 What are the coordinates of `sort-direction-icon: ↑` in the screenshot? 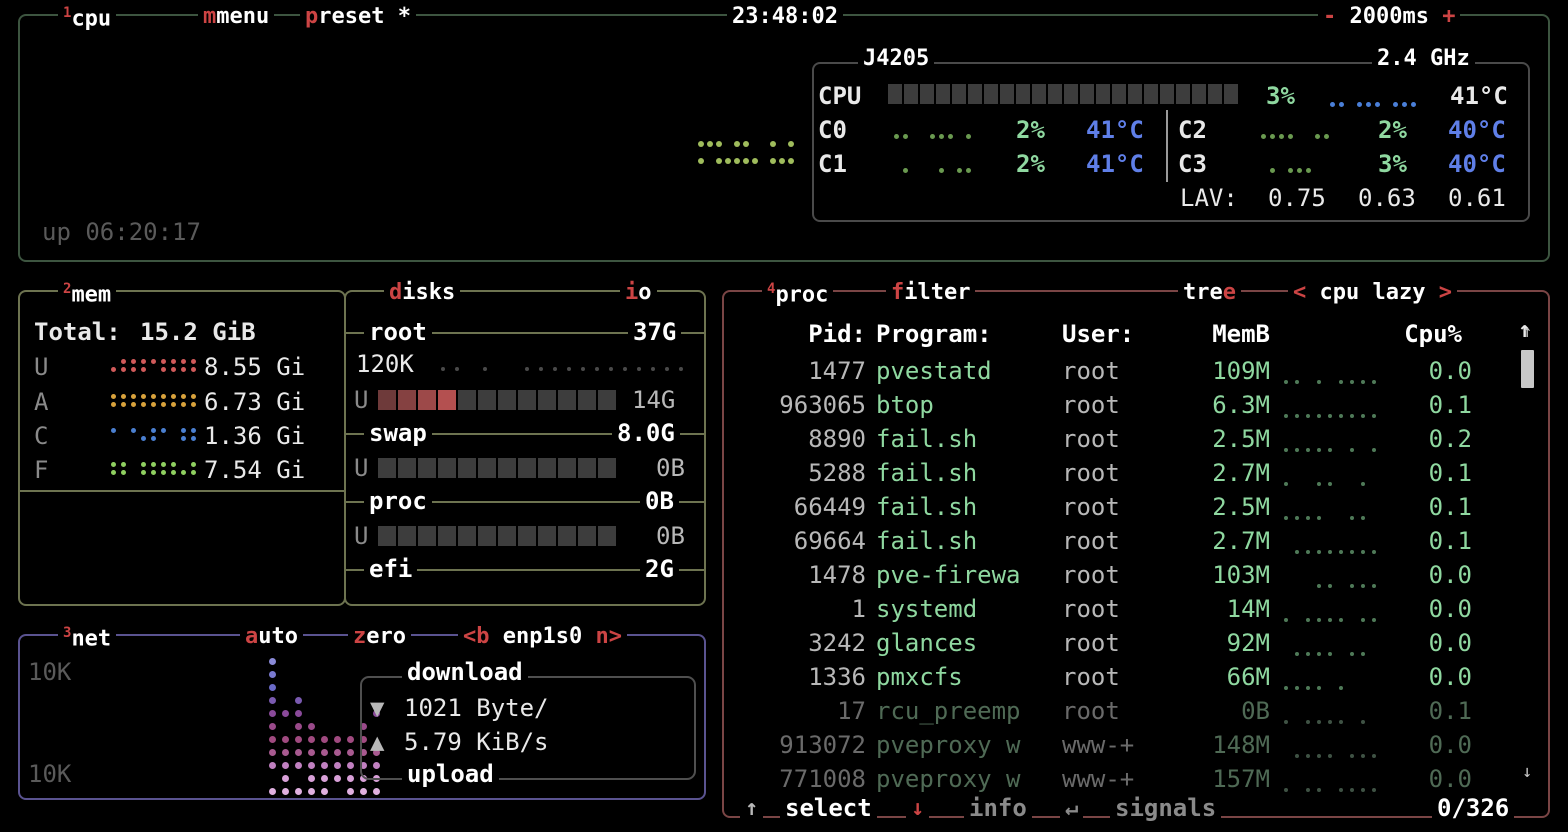 It's located at (1525, 330).